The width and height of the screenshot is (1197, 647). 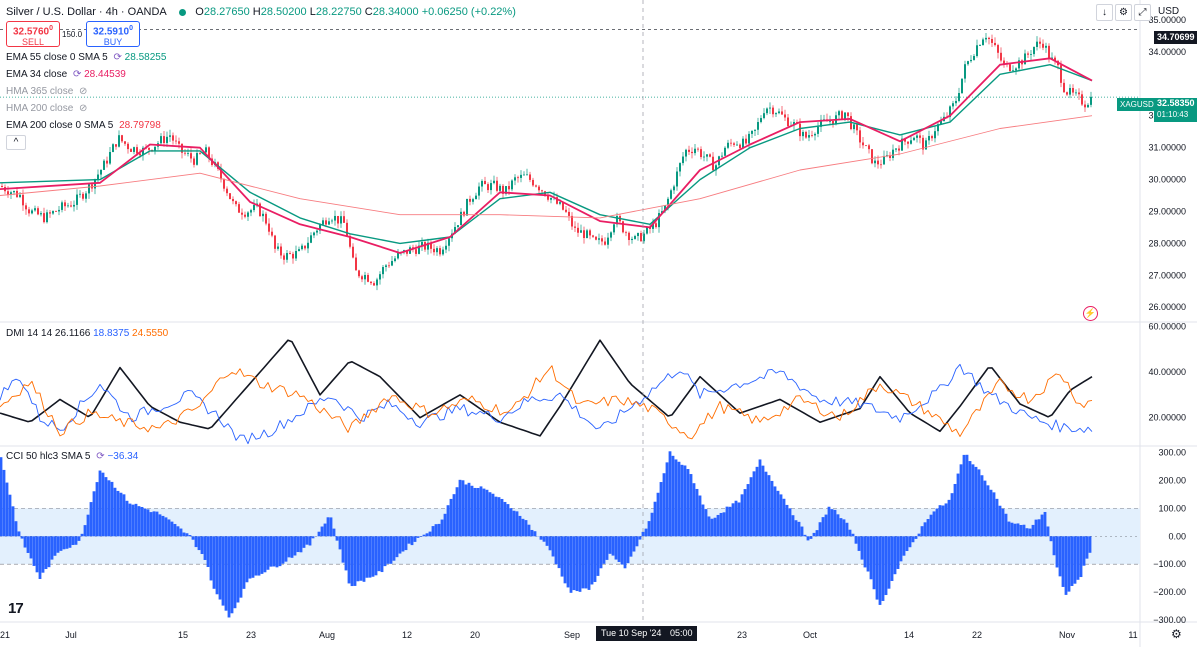 What do you see at coordinates (569, 635) in the screenshot?
I see `time-axis: 21 Jul 15 23 Aug 12 20 Sep 23 Oct 14 22 Nov 11` at bounding box center [569, 635].